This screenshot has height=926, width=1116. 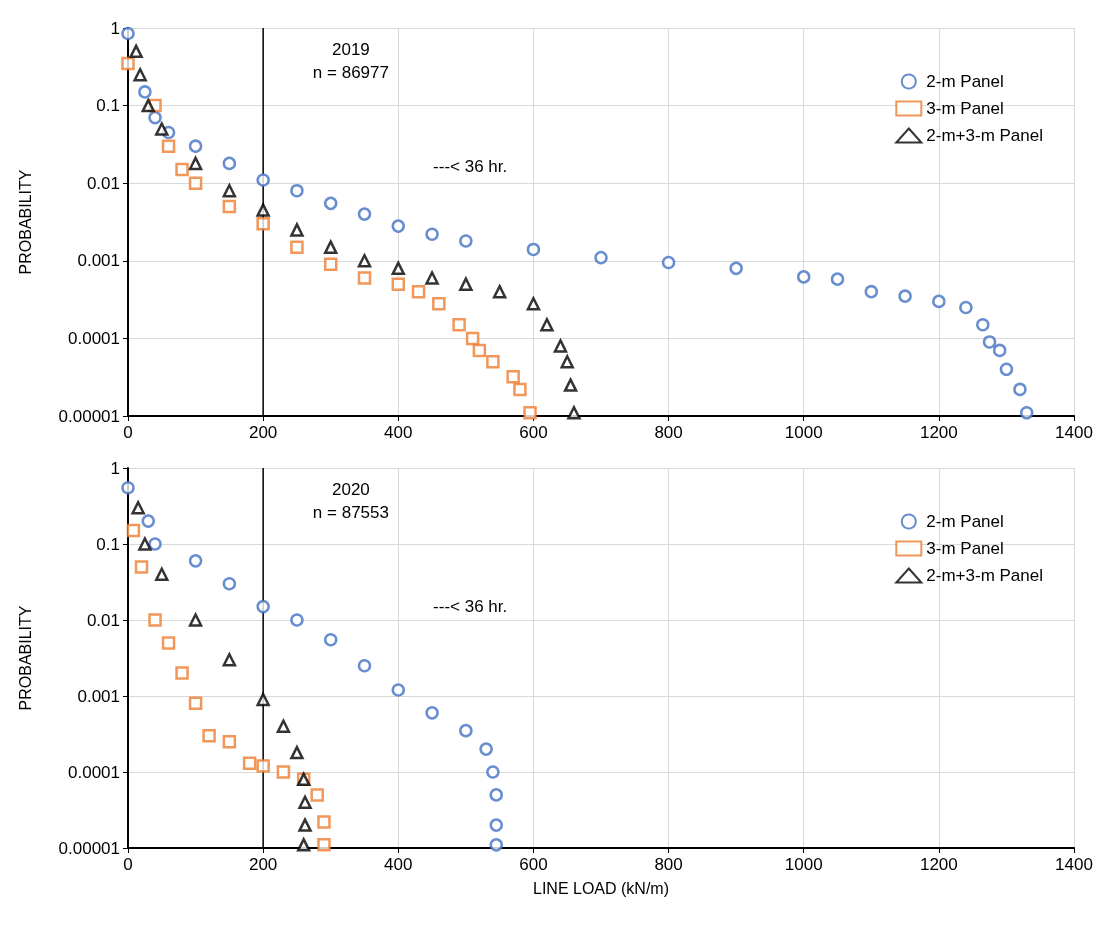 What do you see at coordinates (350, 49) in the screenshot?
I see `text: 2019` at bounding box center [350, 49].